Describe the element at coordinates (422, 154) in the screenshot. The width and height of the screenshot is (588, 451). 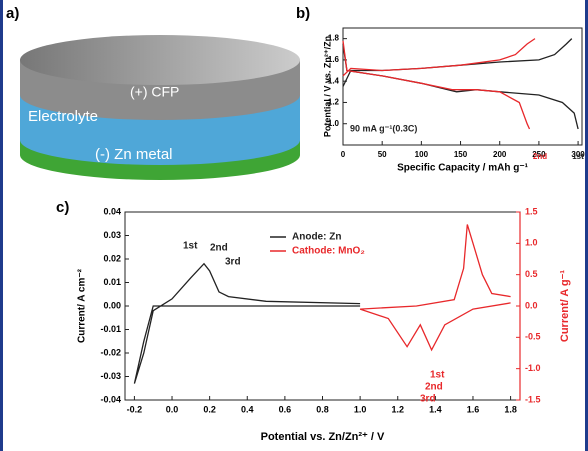
I see `x-tick-label: 100` at that location.